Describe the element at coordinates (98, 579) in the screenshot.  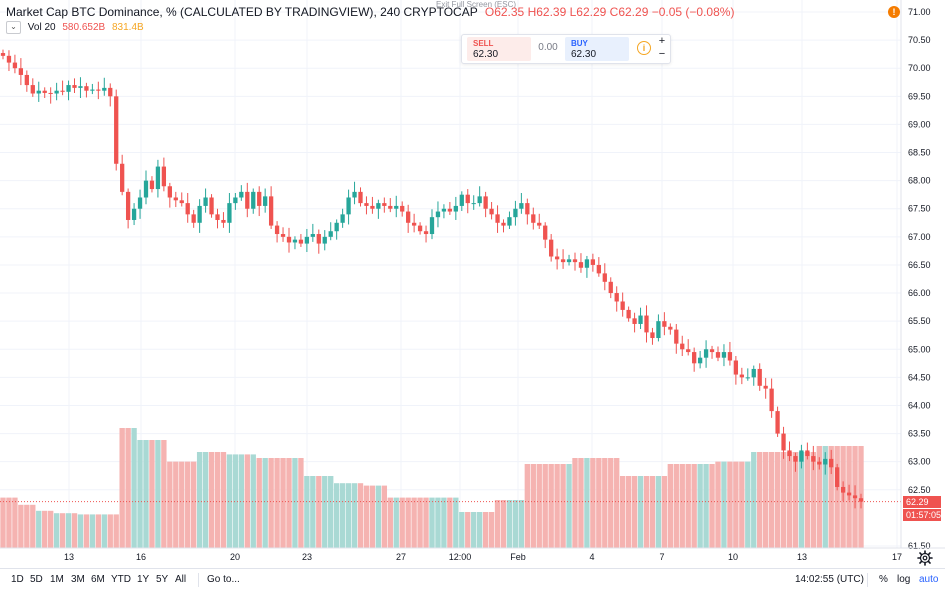
I see `range-6m-button: 6M` at that location.